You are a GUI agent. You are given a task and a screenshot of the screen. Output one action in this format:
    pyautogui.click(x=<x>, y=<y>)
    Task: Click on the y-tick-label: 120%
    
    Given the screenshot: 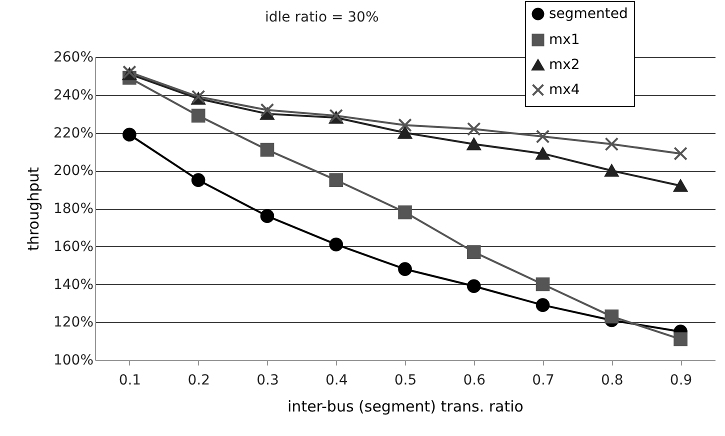 What is the action you would take?
    pyautogui.click(x=73, y=322)
    